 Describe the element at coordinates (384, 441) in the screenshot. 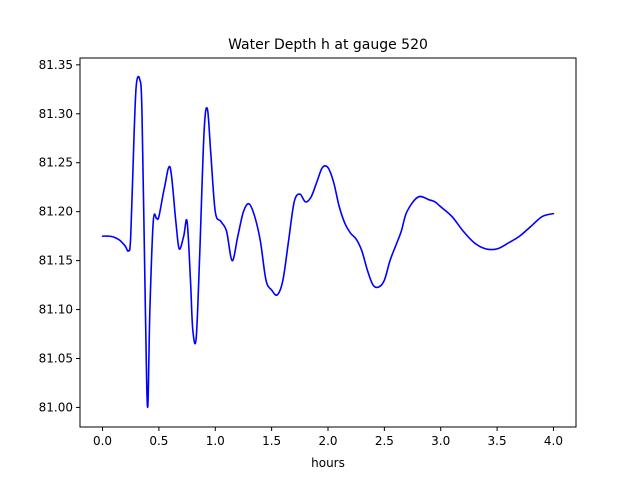

I see `x-tick-label: 2.5` at that location.